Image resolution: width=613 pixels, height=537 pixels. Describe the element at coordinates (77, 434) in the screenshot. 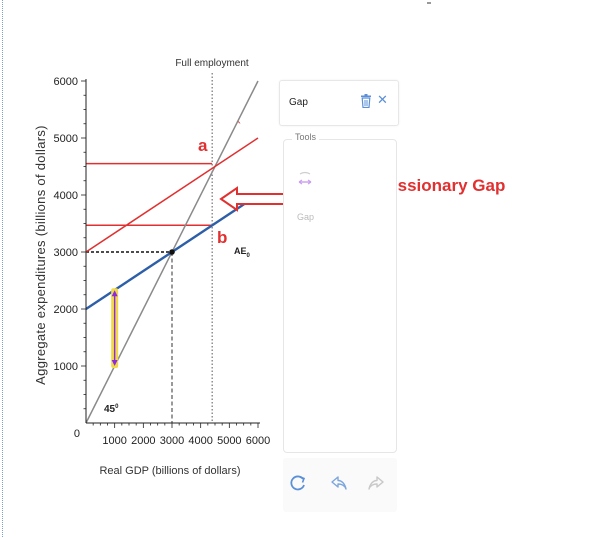

I see `x-tick-label: 0` at that location.